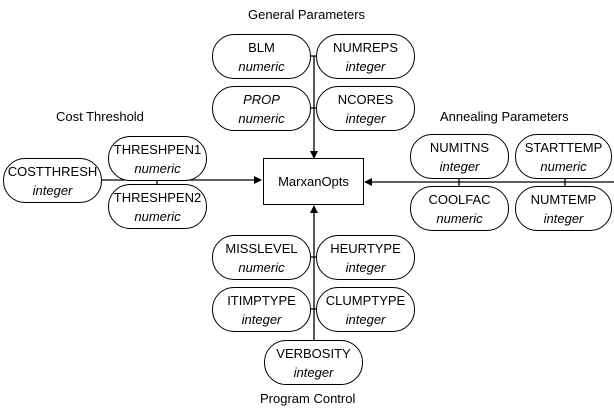  What do you see at coordinates (261, 248) in the screenshot?
I see `param-name: MISSLEVEL` at bounding box center [261, 248].